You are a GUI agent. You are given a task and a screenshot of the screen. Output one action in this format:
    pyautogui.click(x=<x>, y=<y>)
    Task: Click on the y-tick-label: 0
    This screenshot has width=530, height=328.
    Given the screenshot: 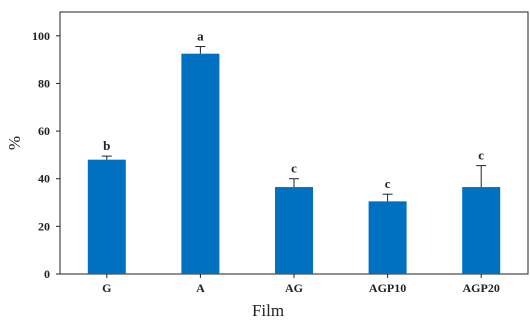 What is the action you would take?
    pyautogui.click(x=47, y=274)
    